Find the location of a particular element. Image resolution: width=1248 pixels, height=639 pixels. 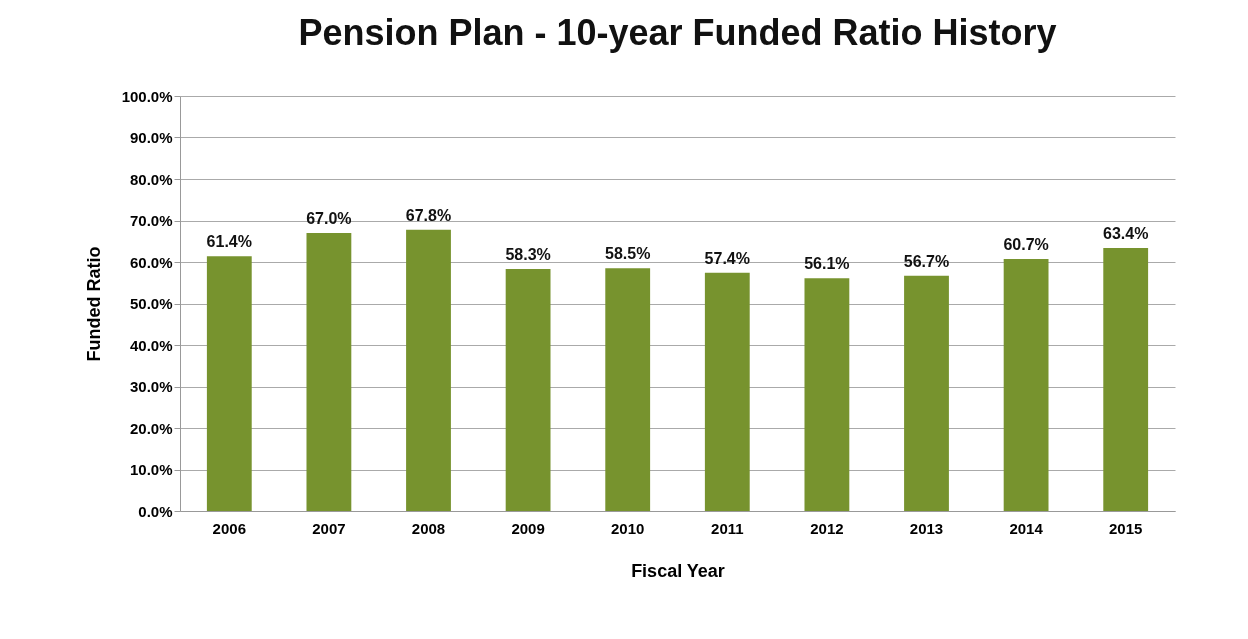

x-tick-label: 2013 is located at coordinates (926, 528).